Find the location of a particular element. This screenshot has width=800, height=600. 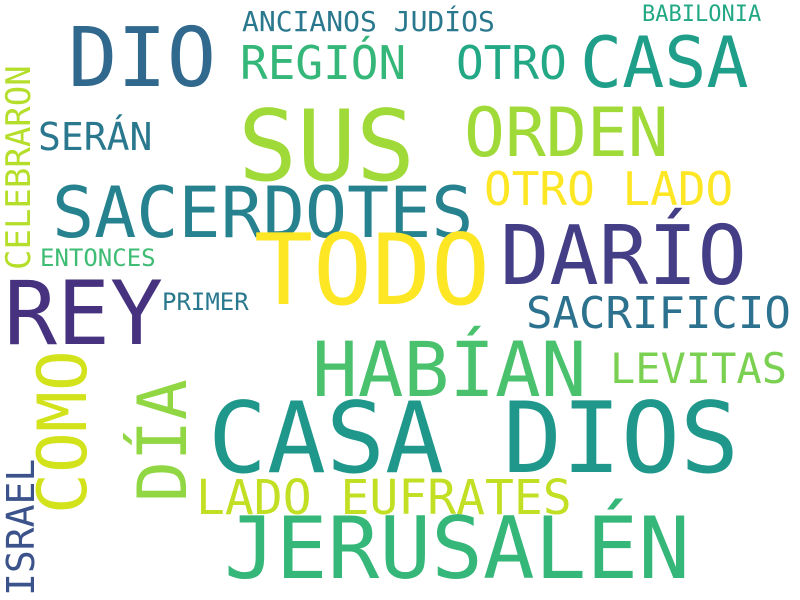

word-sus: SUS is located at coordinates (327, 147).